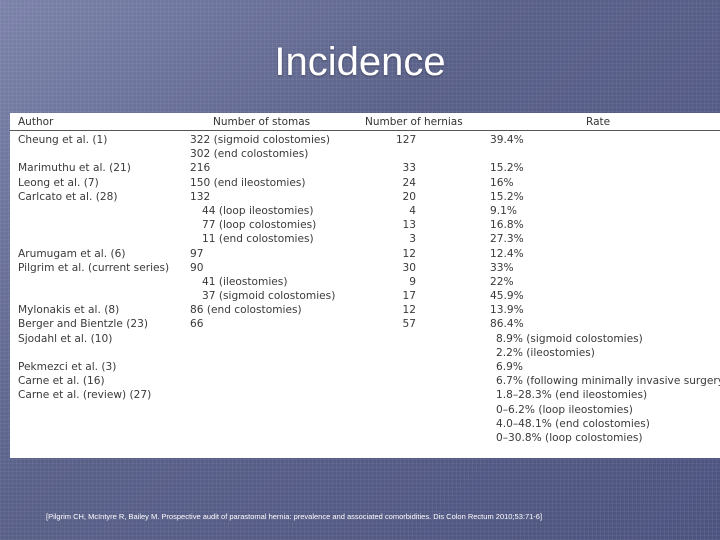  What do you see at coordinates (197, 253) in the screenshot?
I see `cell-stomas: 97` at bounding box center [197, 253].